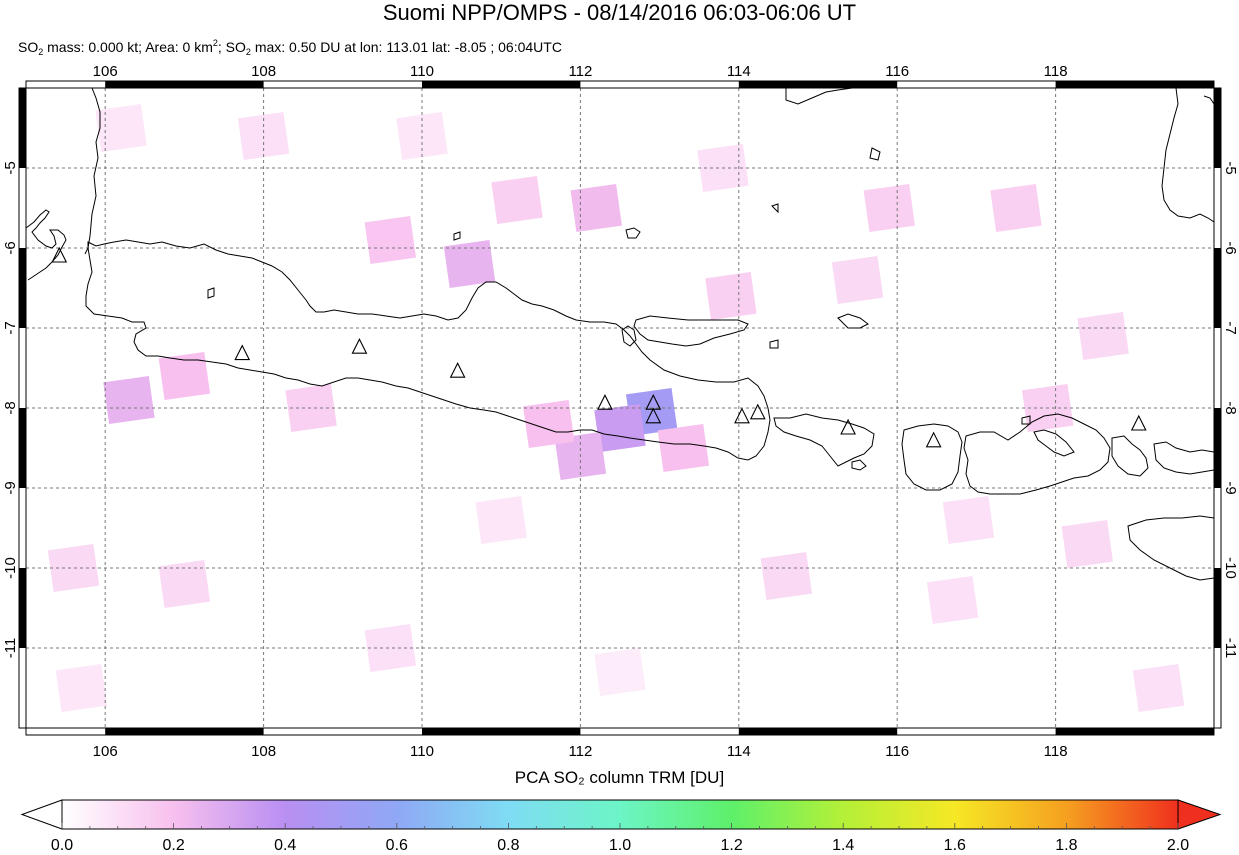  Describe the element at coordinates (105, 751) in the screenshot. I see `lon-tick-label-bottom: 106` at that location.